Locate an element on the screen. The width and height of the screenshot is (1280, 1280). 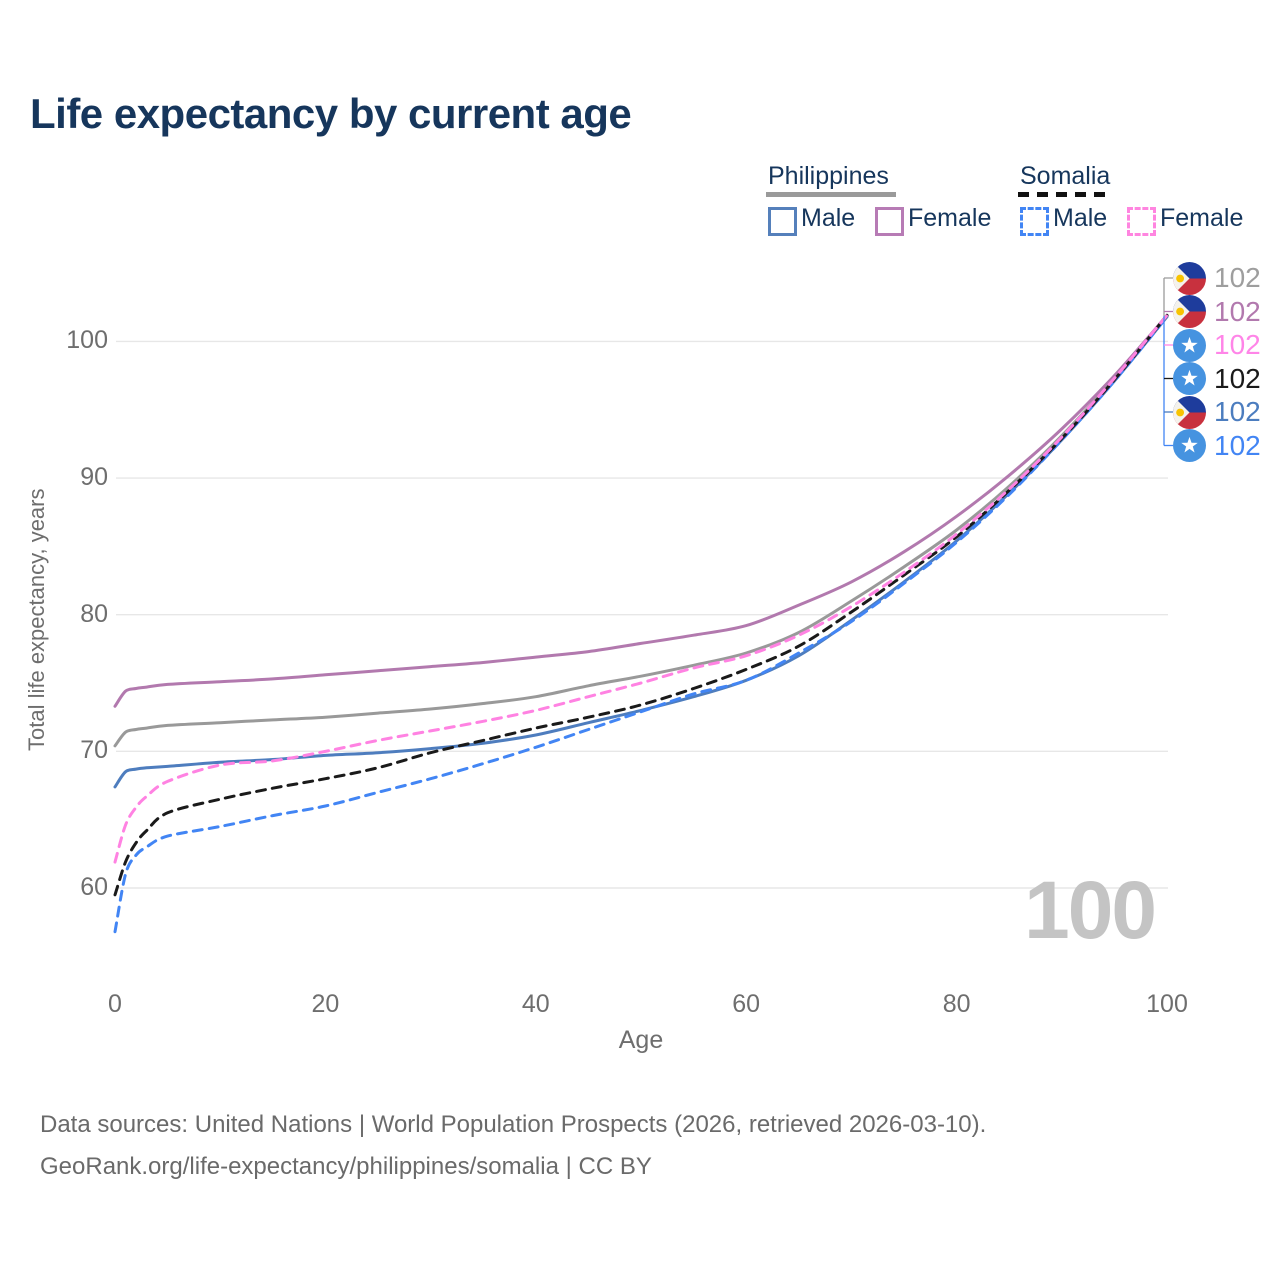
y-tick-label: 80 is located at coordinates (94, 613).